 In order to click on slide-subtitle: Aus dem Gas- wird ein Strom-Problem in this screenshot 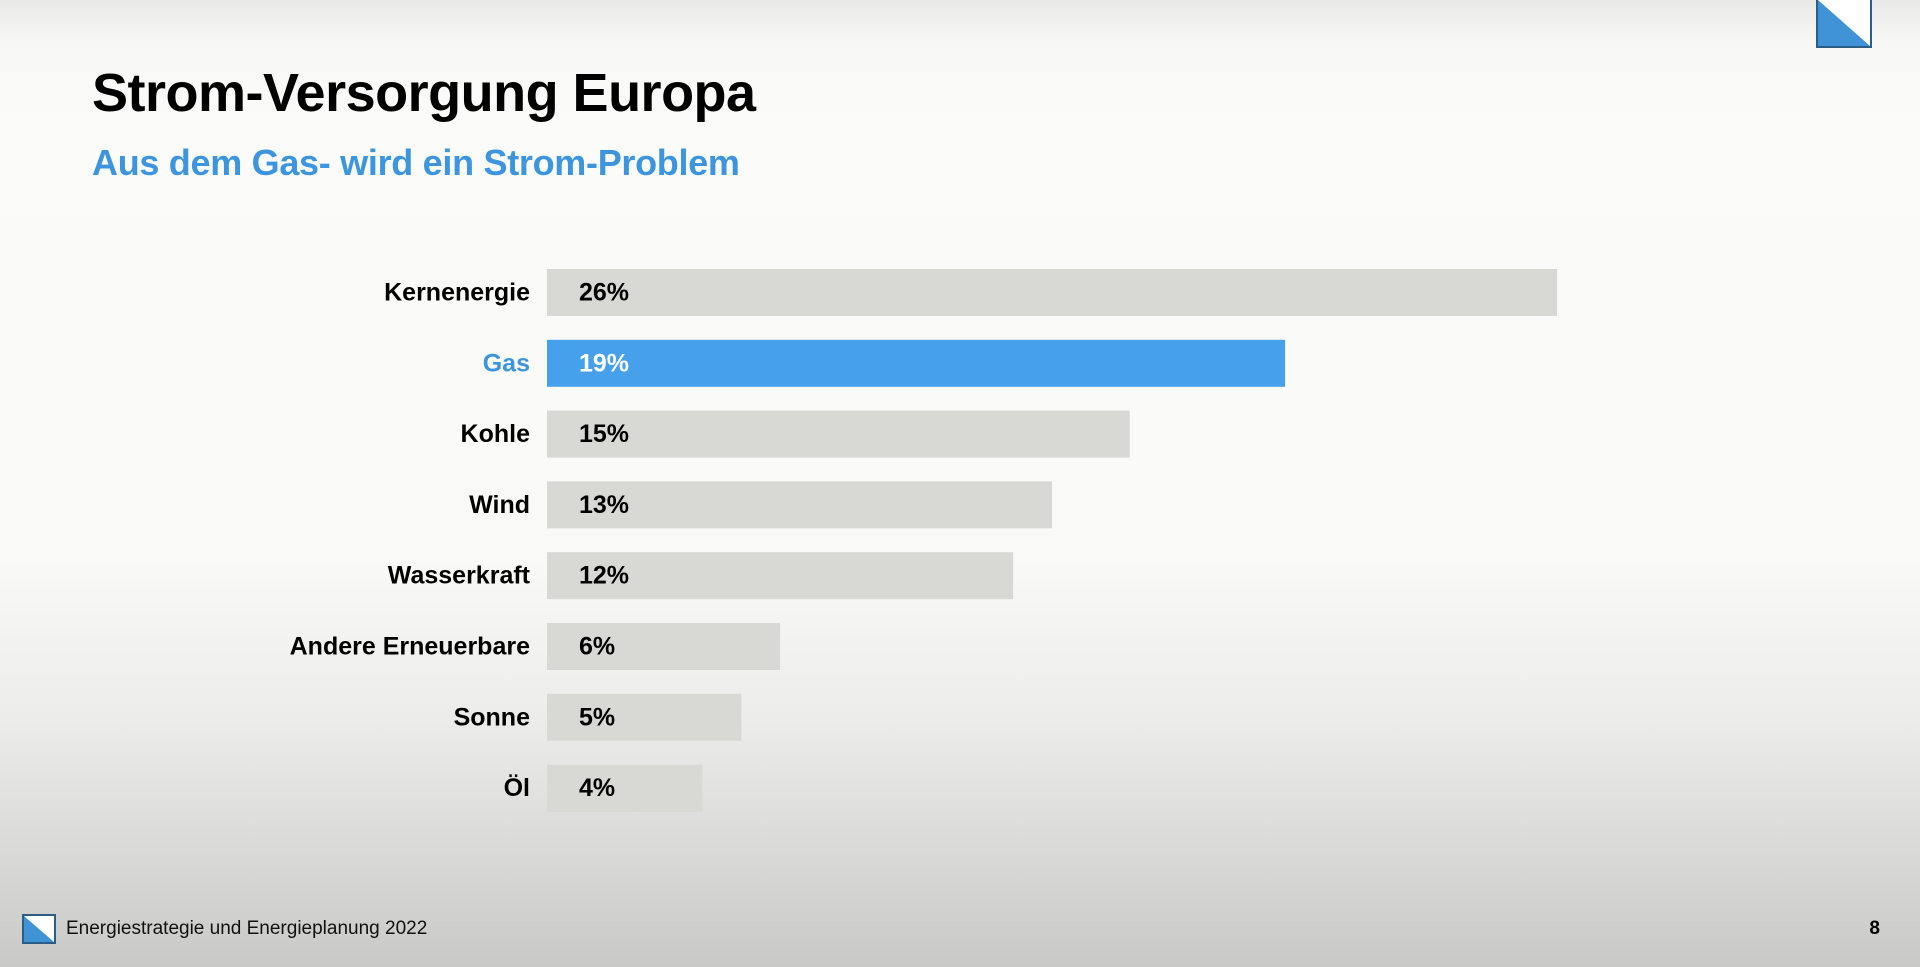, I will do `click(416, 162)`.